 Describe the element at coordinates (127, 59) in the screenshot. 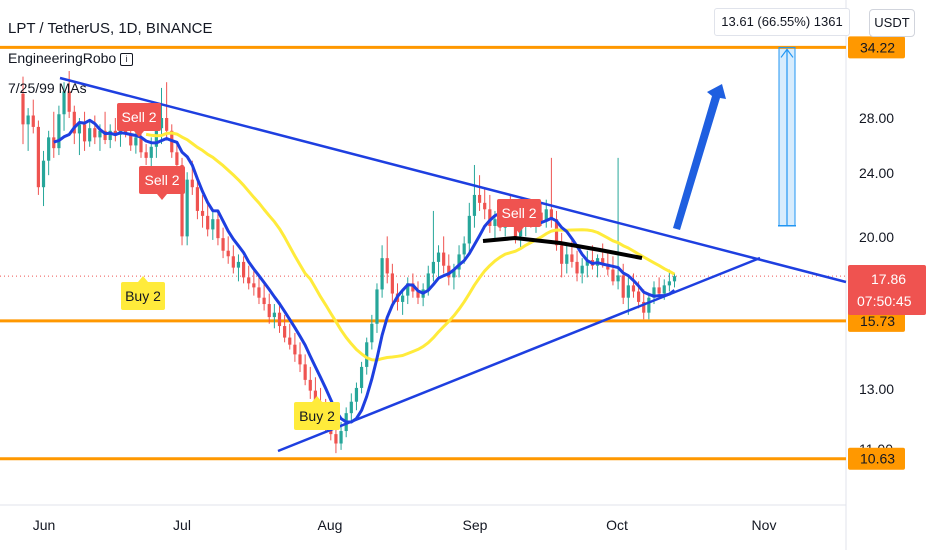

I see `info-icon: i` at that location.